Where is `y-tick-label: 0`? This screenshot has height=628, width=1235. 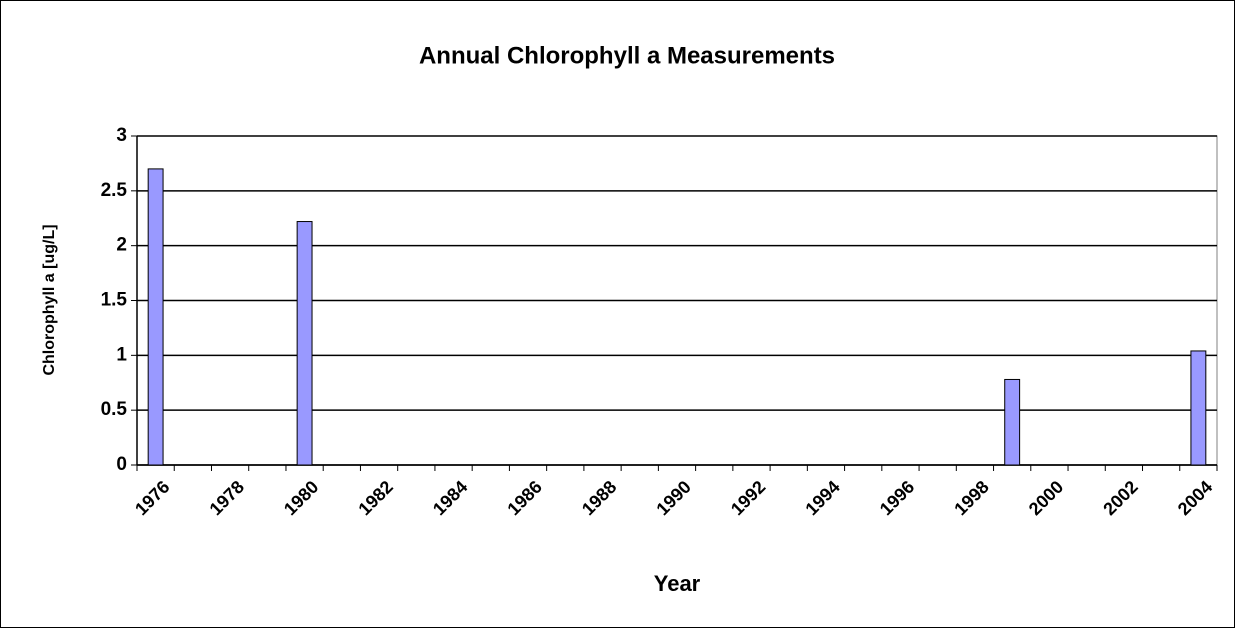
y-tick-label: 0 is located at coordinates (121, 464).